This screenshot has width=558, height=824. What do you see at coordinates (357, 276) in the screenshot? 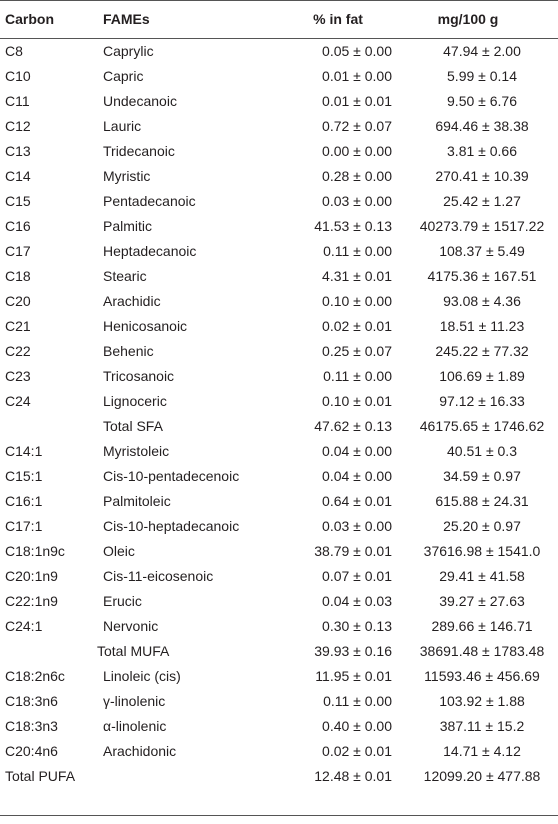
I see `percent-cell: 4.31 ± 0.01` at bounding box center [357, 276].